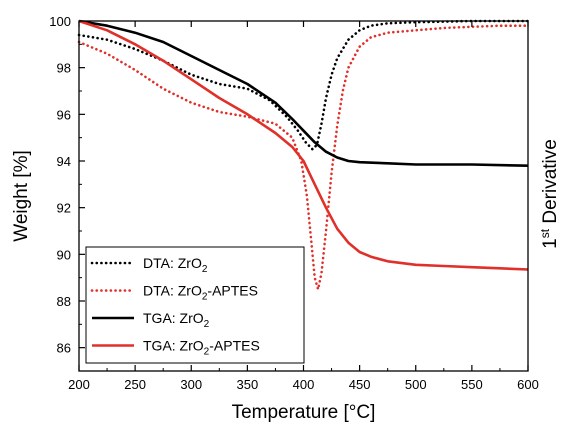 This screenshot has height=432, width=568. Describe the element at coordinates (21, 196) in the screenshot. I see `y-axis-title: Weight [%]` at that location.